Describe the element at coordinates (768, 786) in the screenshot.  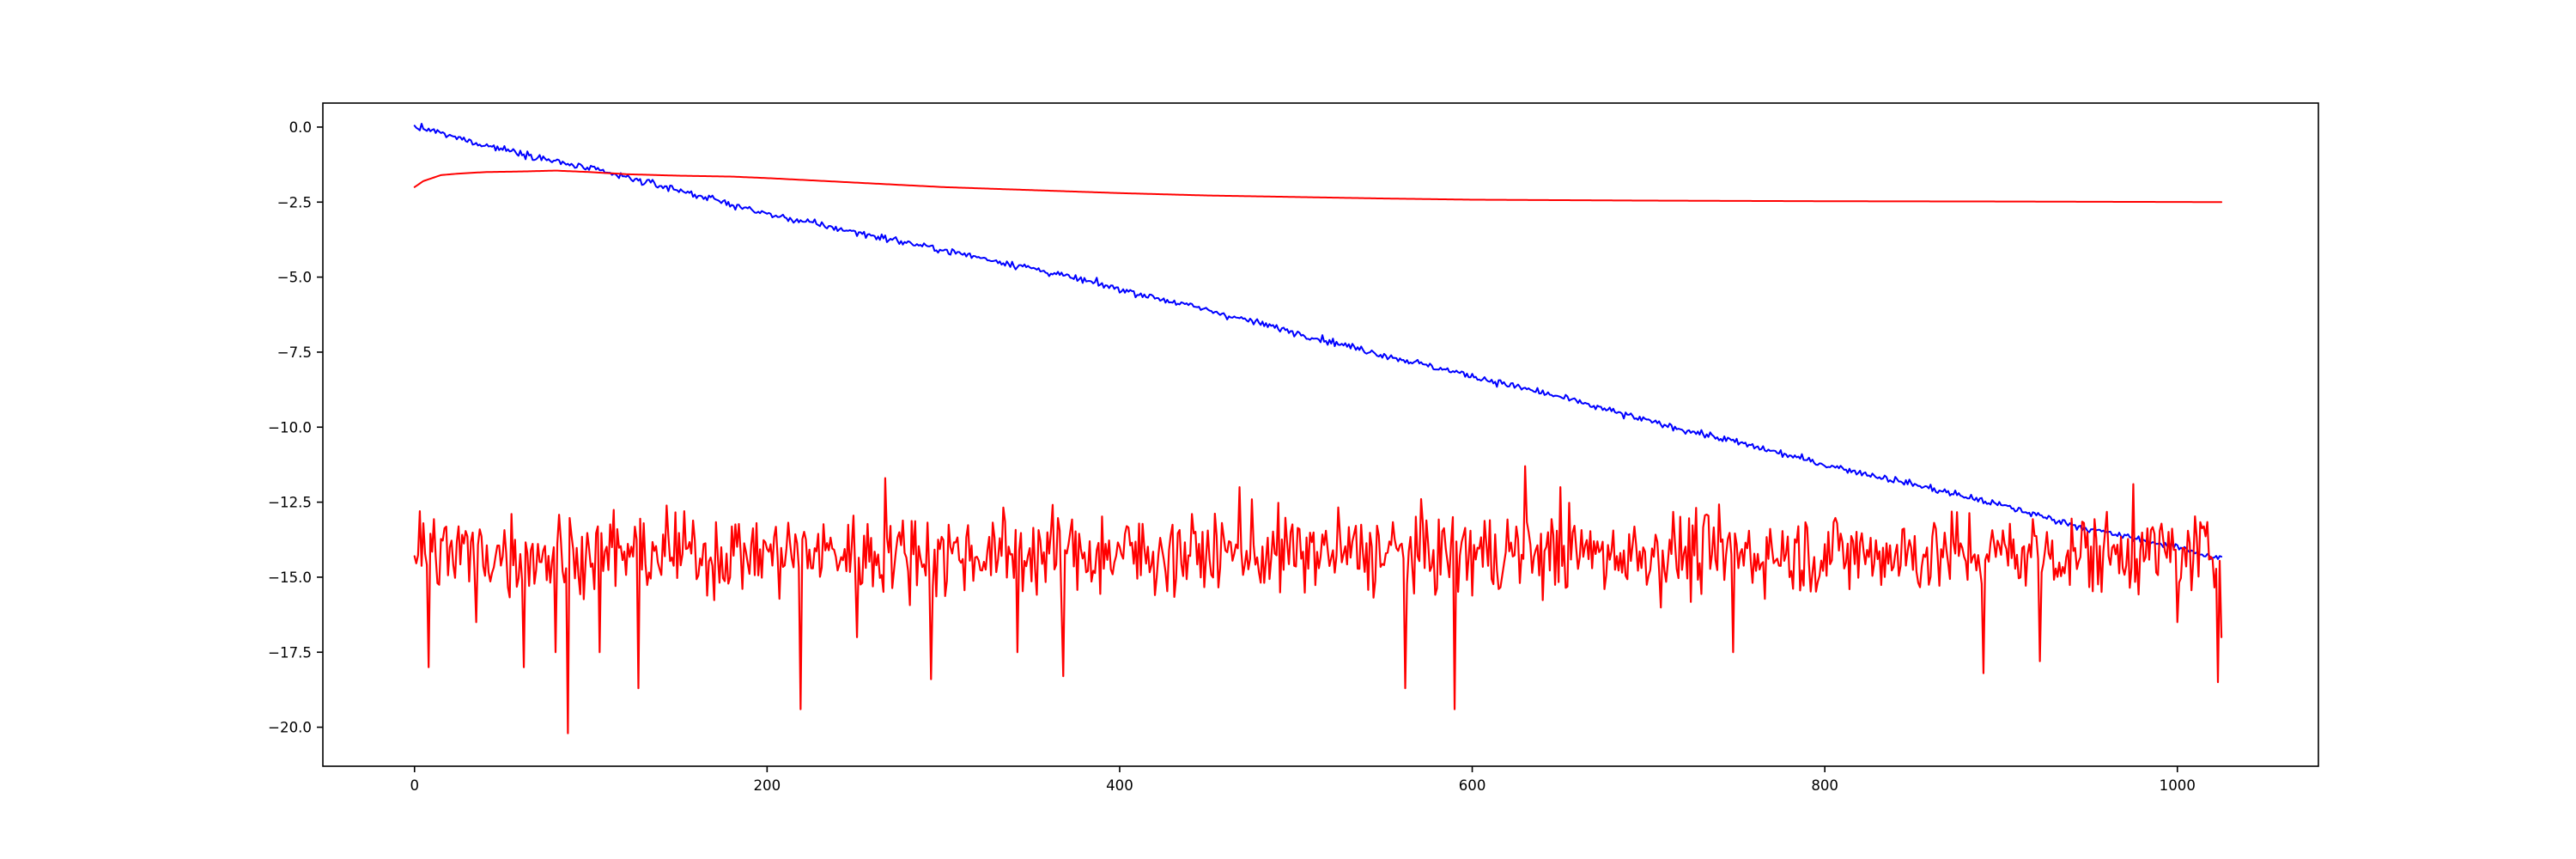
I see `x-tick-label: 200` at that location.